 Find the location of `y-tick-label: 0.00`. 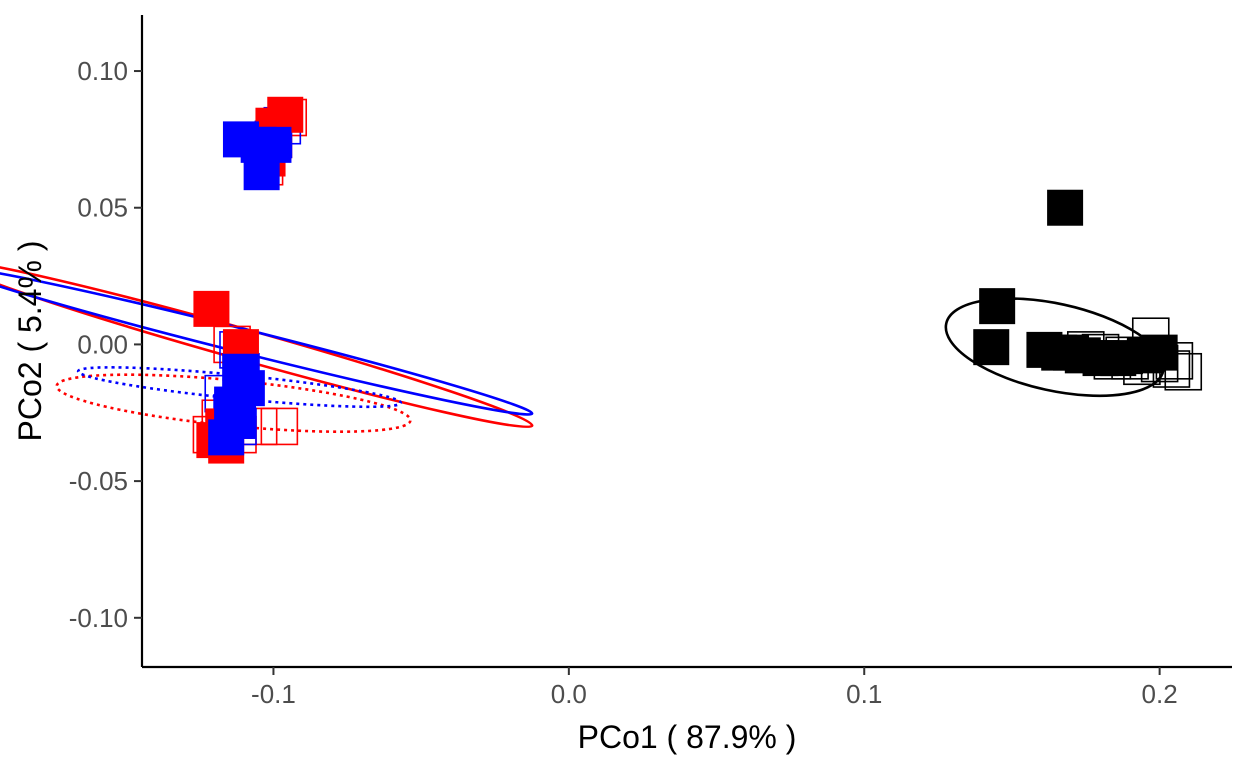

y-tick-label: 0.00 is located at coordinates (102, 344).